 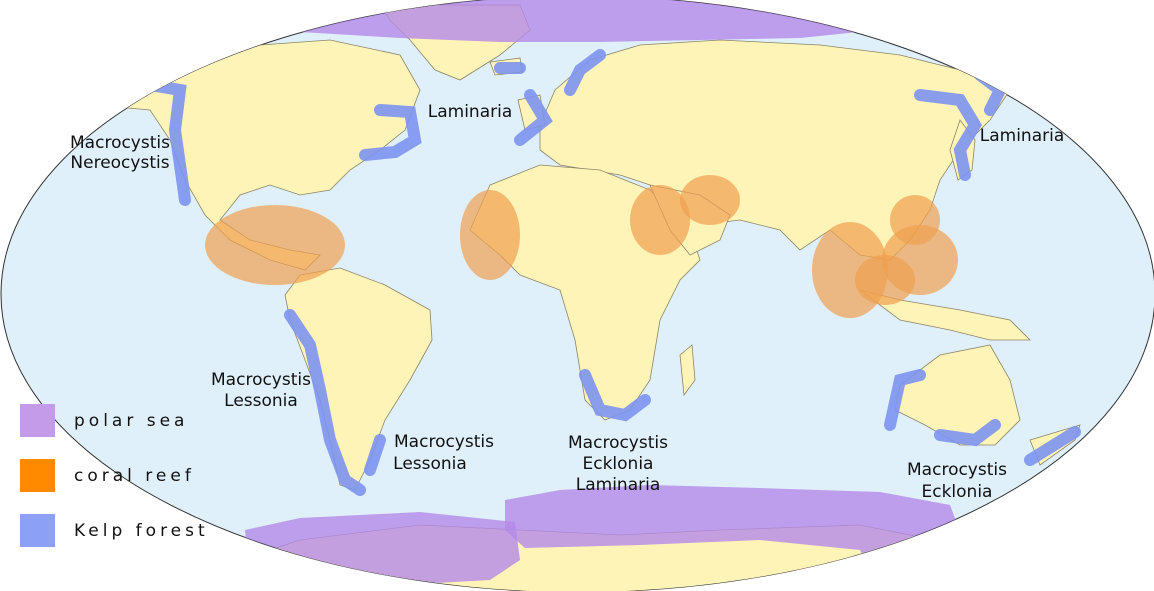 I want to click on antarctic-polar-sea-east, so click(x=735, y=537).